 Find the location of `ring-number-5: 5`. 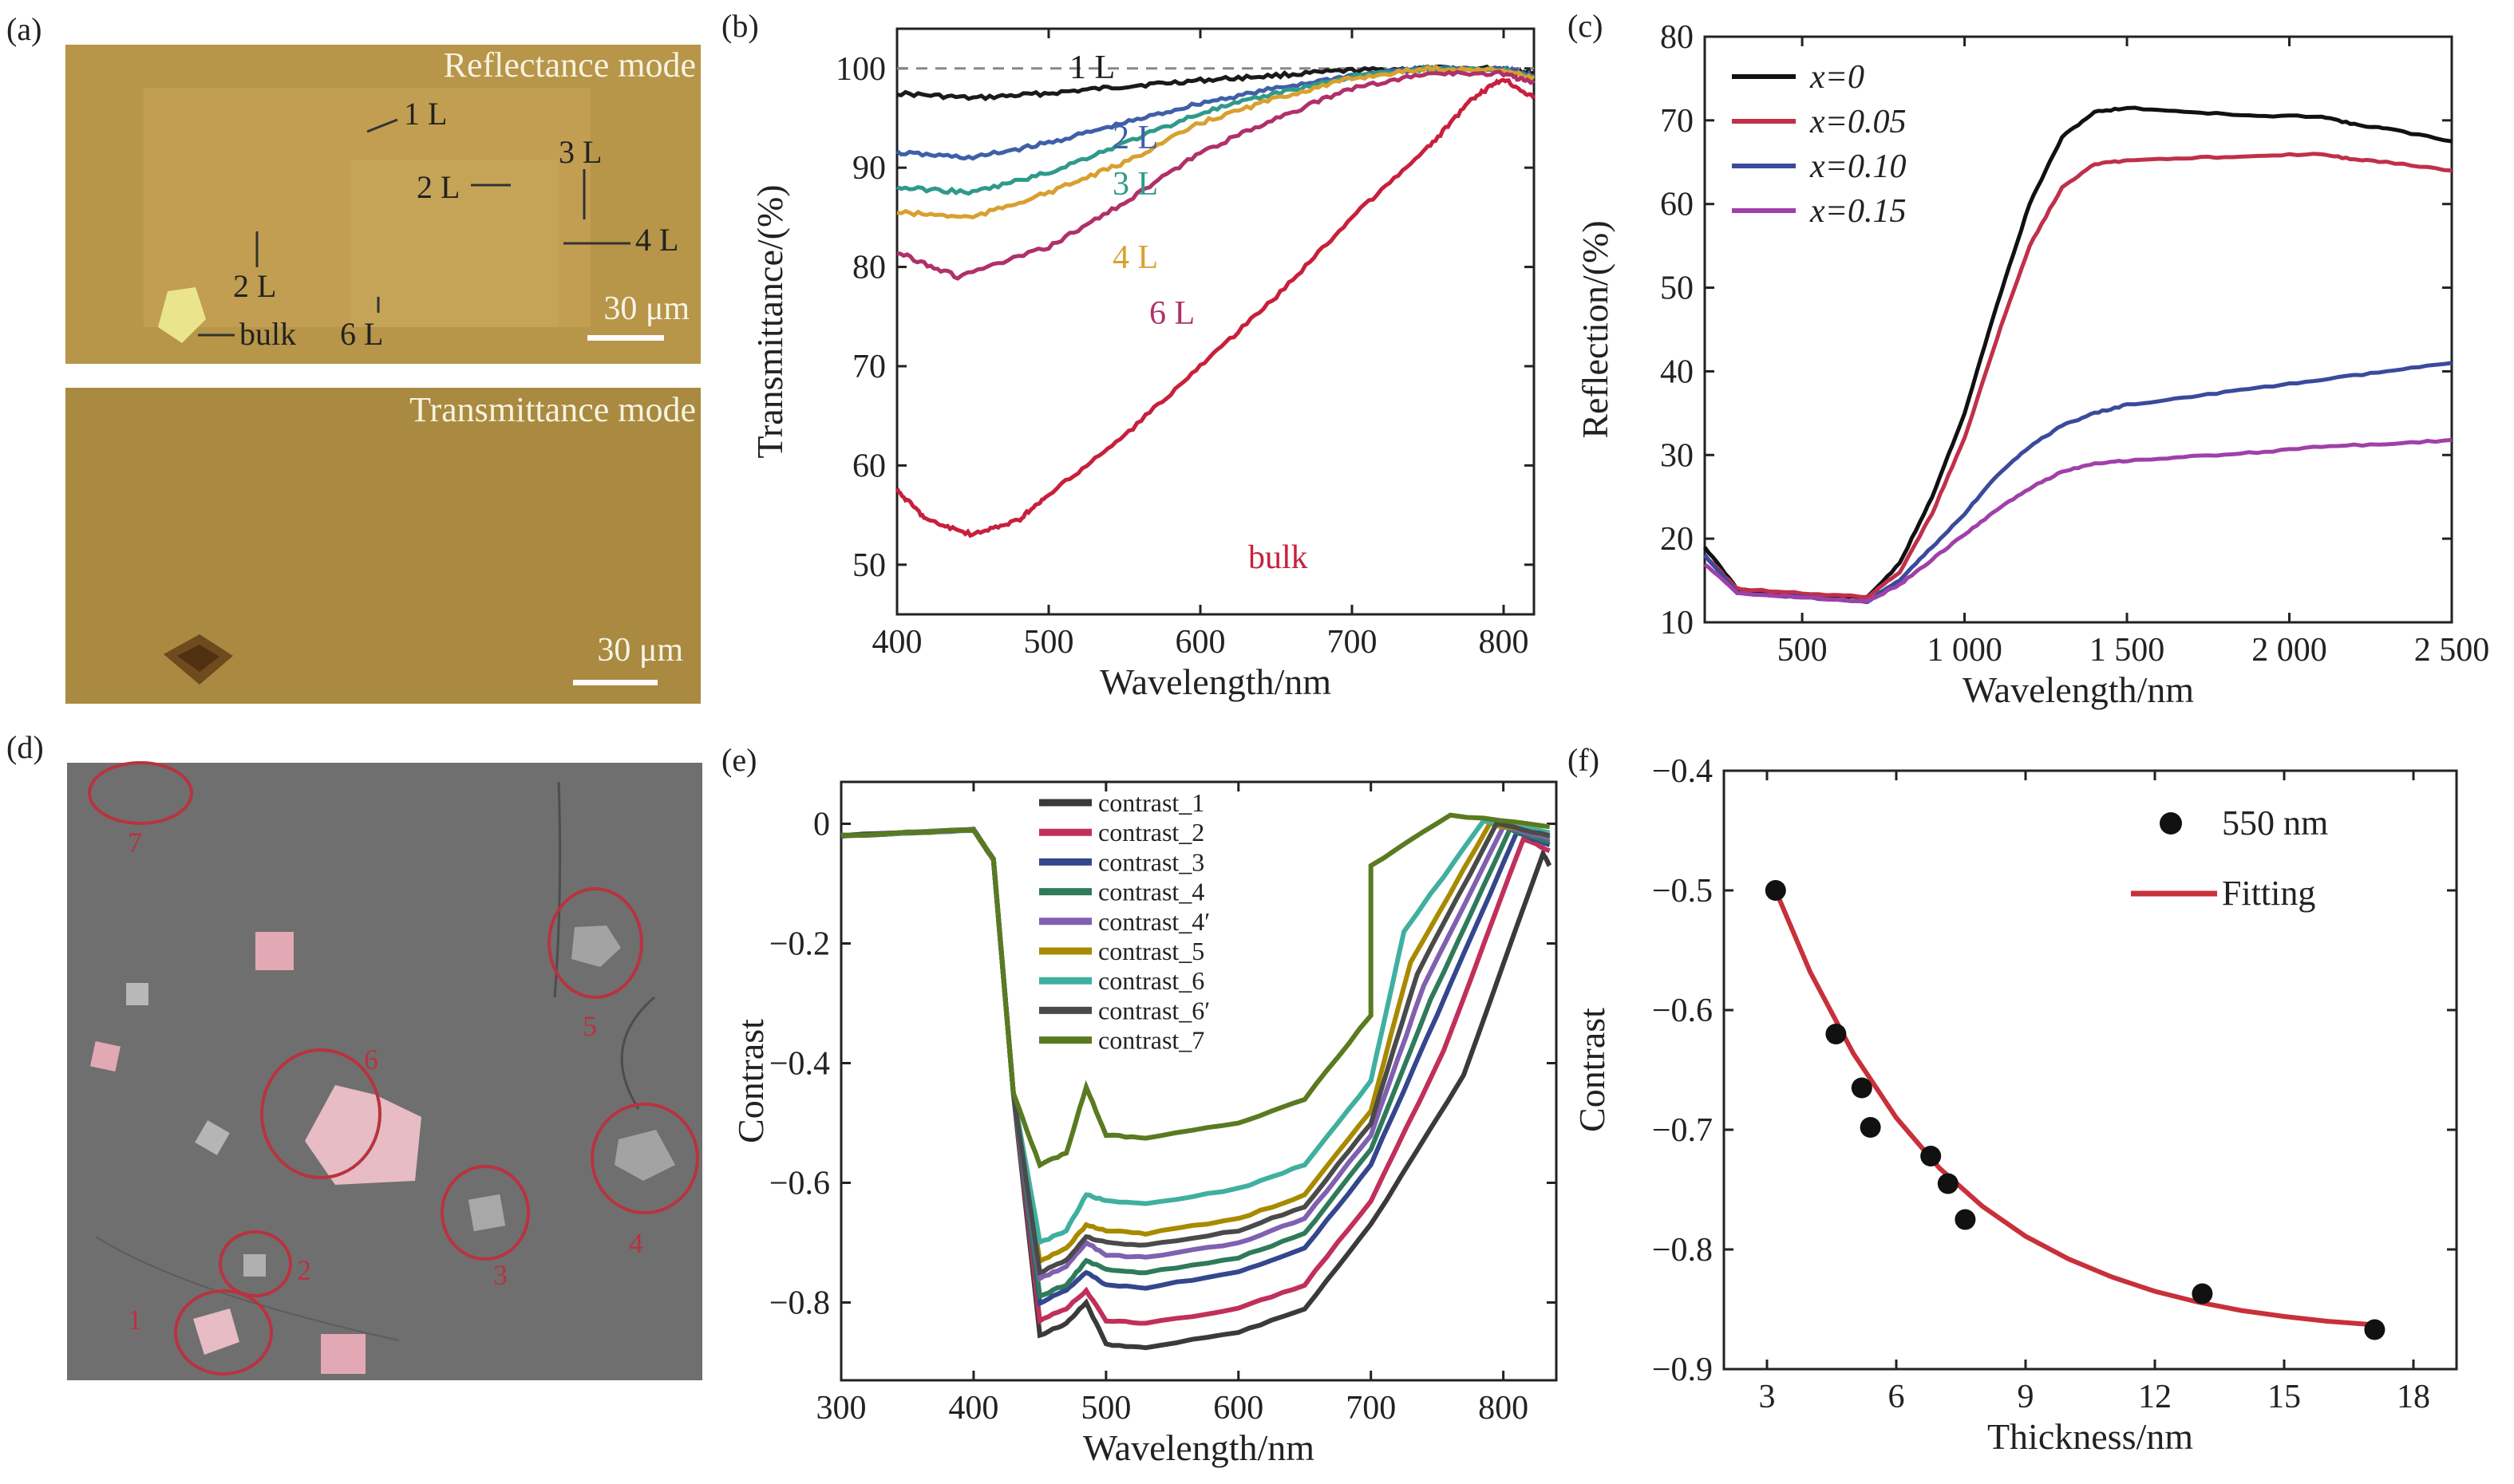

ring-number-5: 5 is located at coordinates (590, 1026).